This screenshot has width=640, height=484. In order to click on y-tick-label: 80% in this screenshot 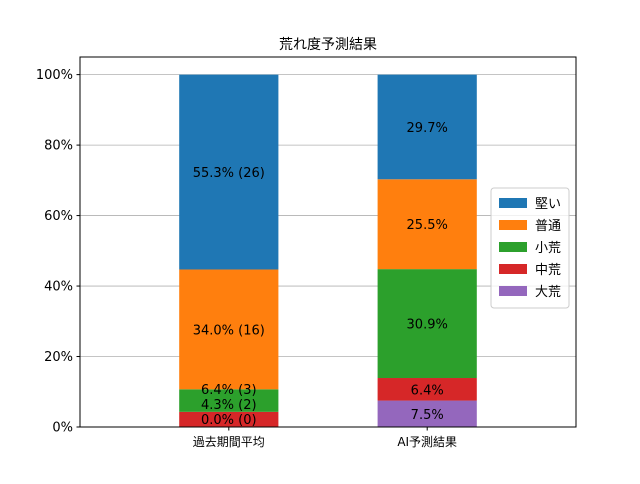, I will do `click(58, 146)`.